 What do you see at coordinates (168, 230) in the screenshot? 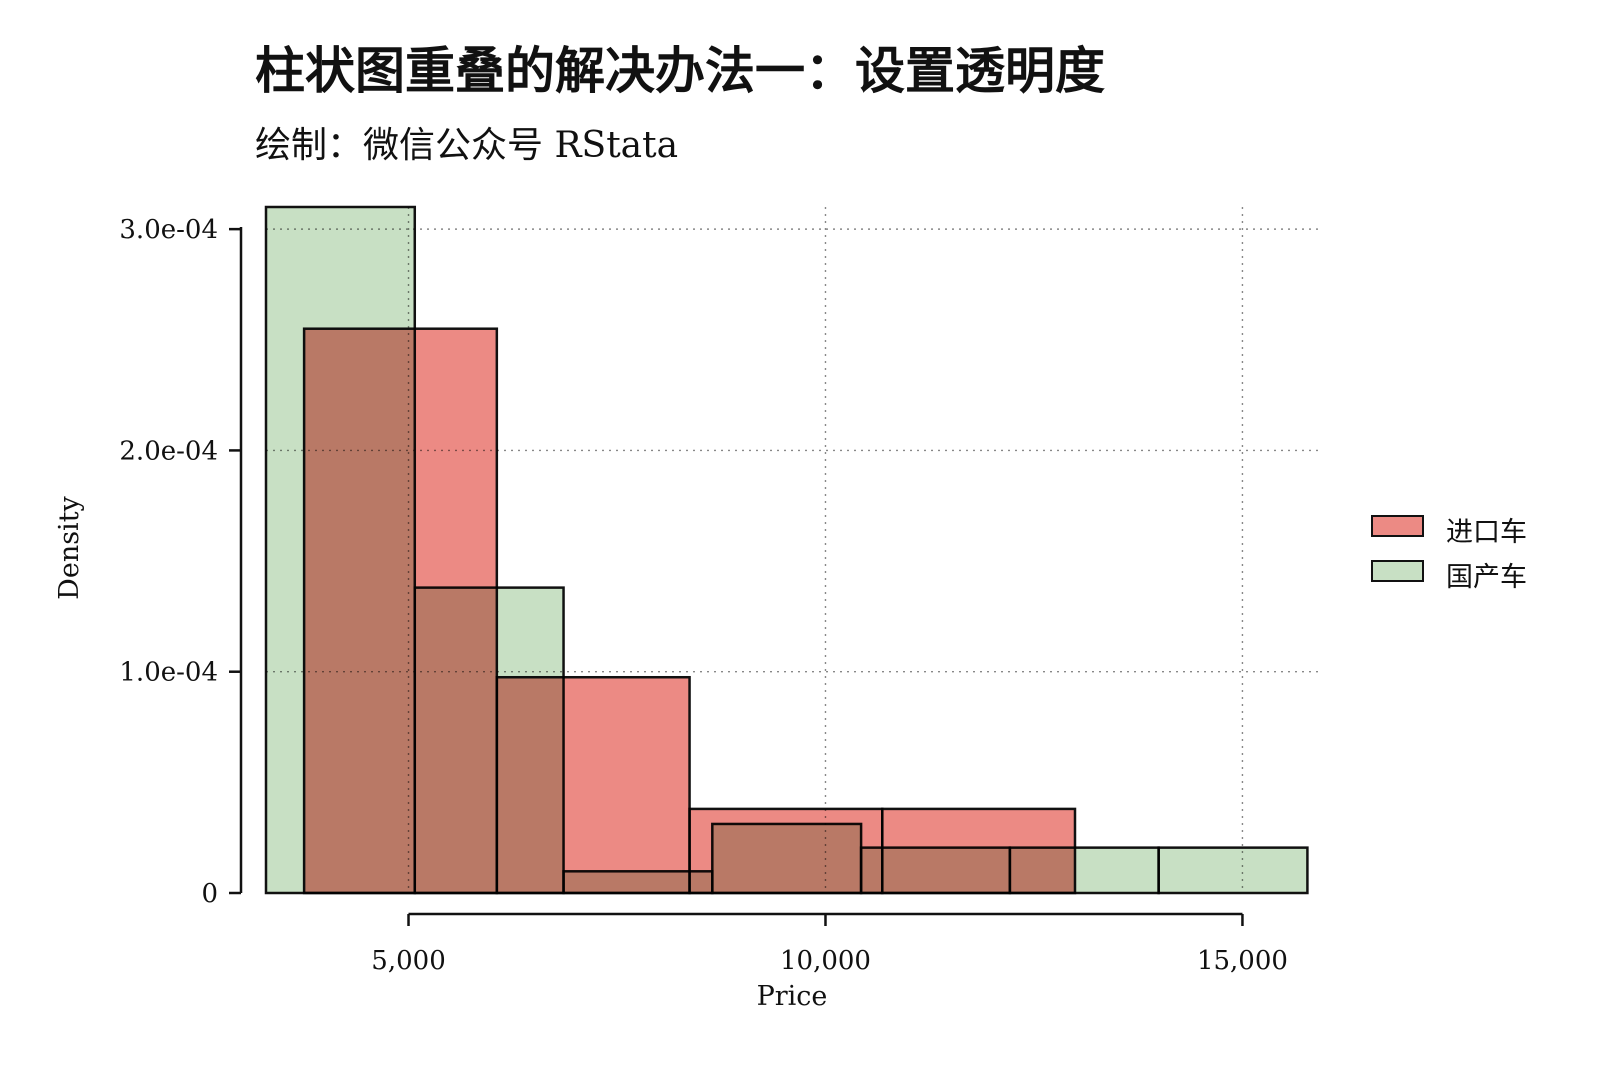
I see `y-tick-label: 3.0e-04` at bounding box center [168, 230].